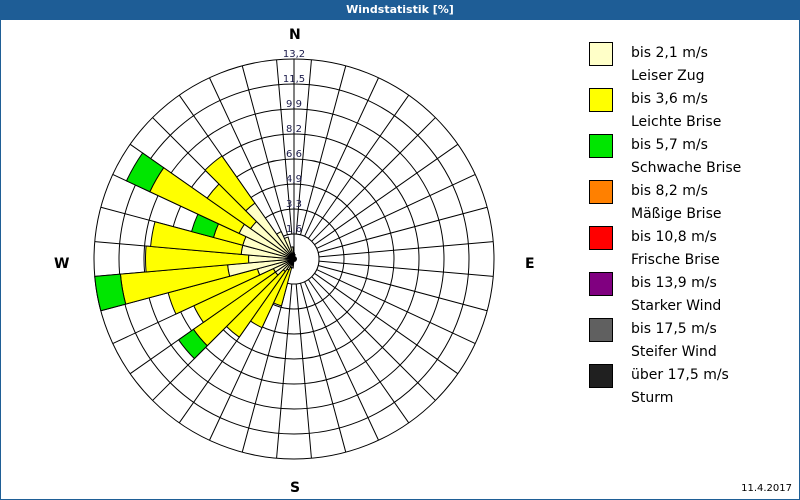  I want to click on radial-tick-label: 1,6, so click(294, 229).